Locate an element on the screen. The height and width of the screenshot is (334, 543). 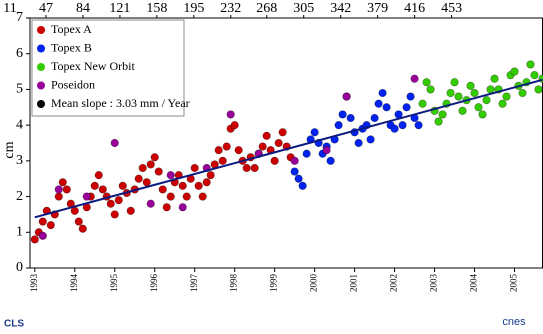
x2-tick-label: 47 is located at coordinates (46, 8).